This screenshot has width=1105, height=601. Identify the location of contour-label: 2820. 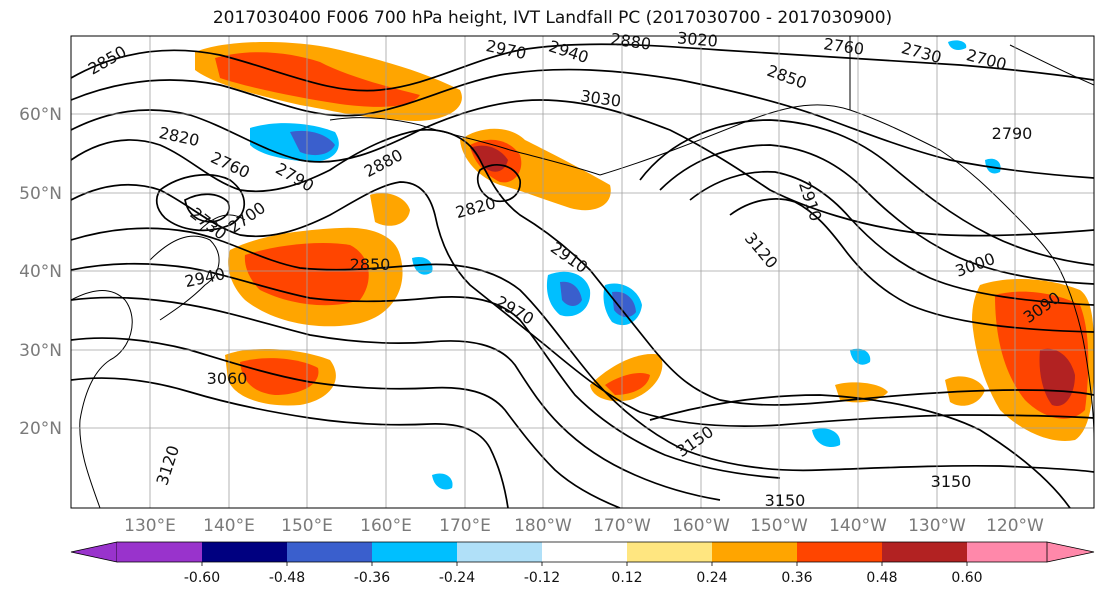
(475, 207).